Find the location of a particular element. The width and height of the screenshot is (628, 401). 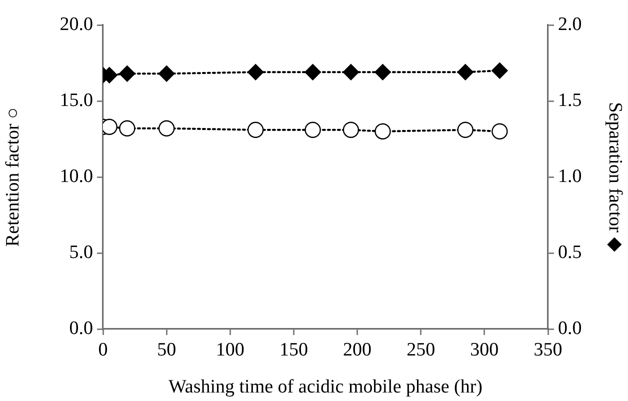

x-tick-label: 250 is located at coordinates (421, 349).